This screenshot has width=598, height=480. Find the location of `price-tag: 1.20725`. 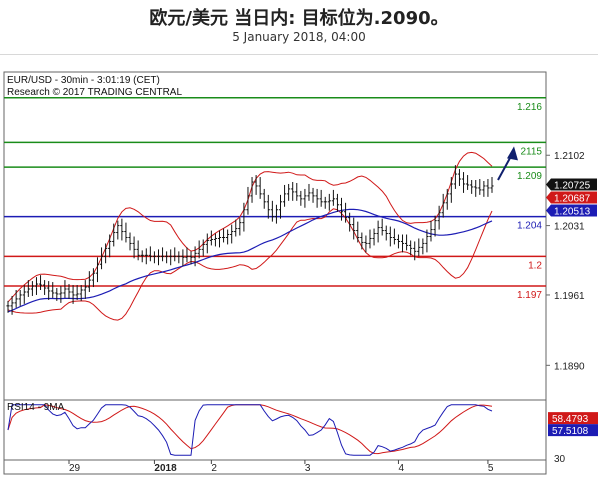

price-tag: 1.20725 is located at coordinates (571, 184).